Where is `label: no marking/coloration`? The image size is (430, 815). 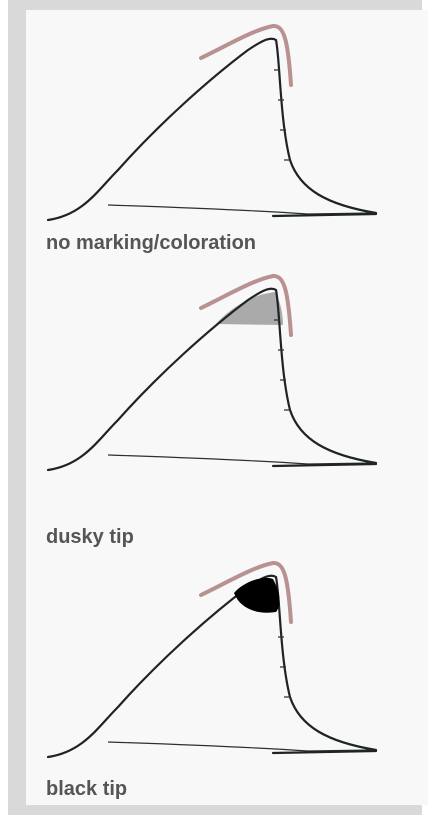 label: no marking/coloration is located at coordinates (151, 243).